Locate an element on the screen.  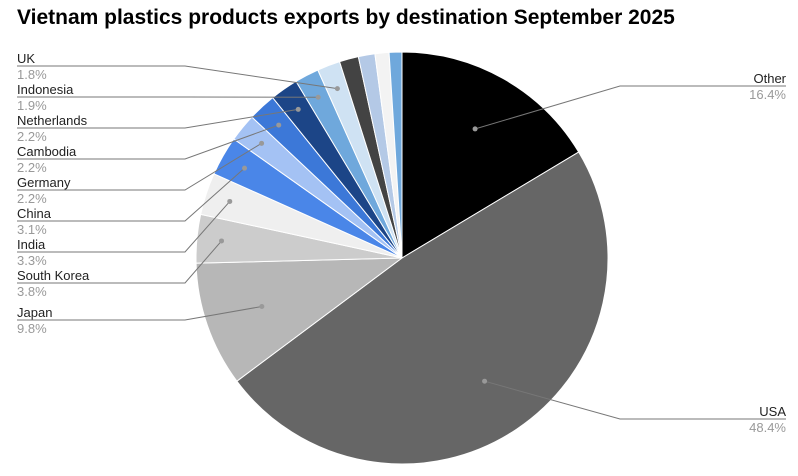
slice-label-uk: UK is located at coordinates (26, 58).